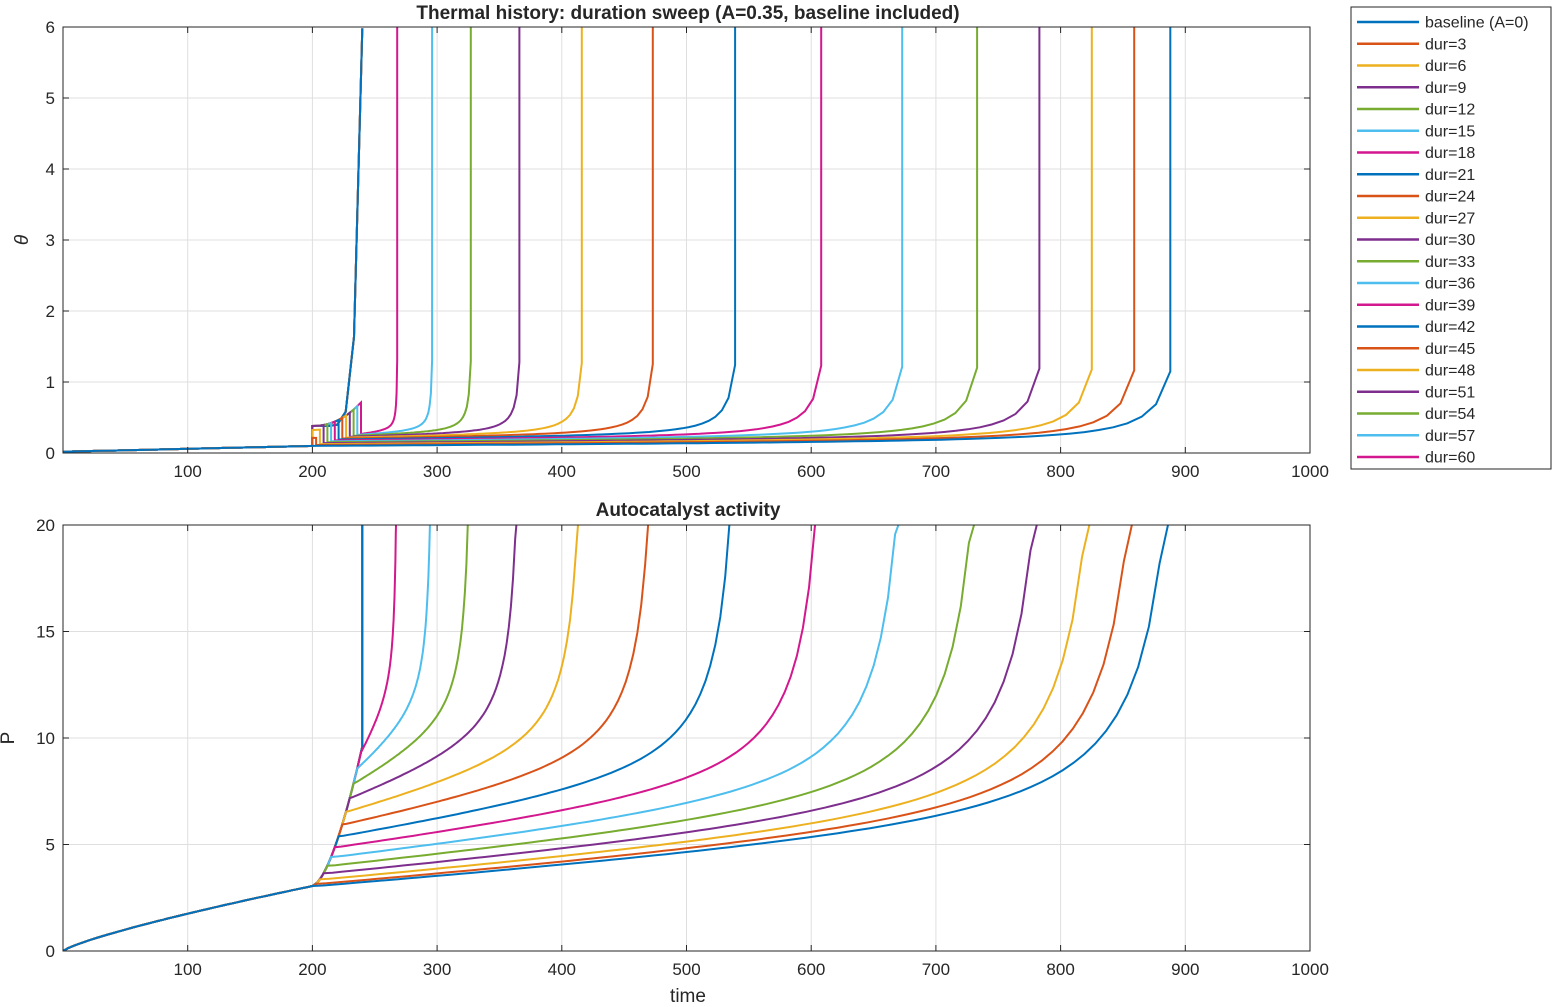  I want to click on autocatalyst-xtick-label: 1000, so click(1310, 969).